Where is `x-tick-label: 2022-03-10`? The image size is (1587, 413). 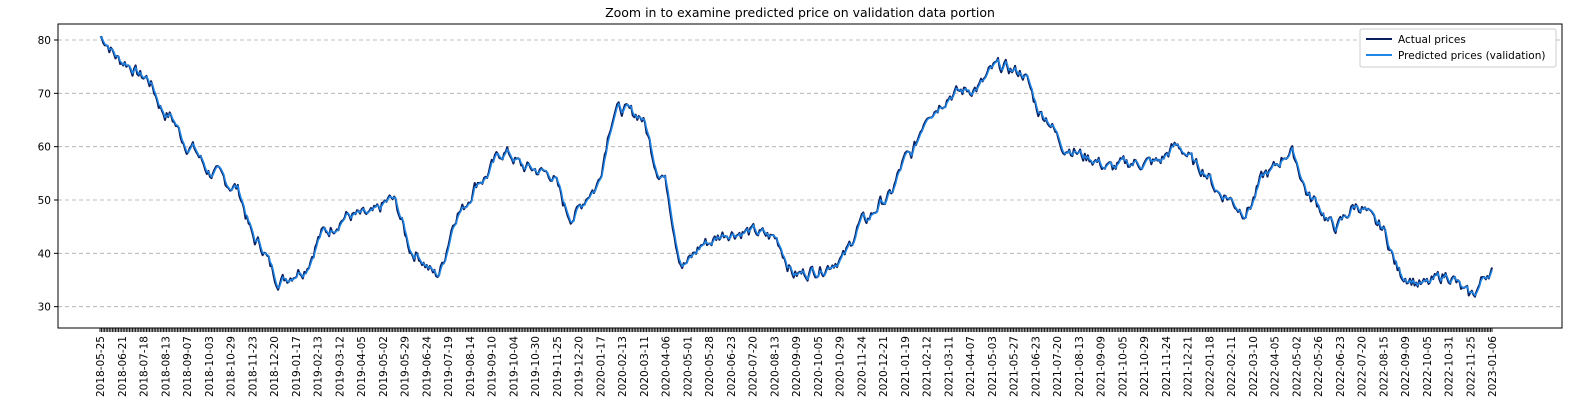
x-tick-label: 2022-03-10 is located at coordinates (1254, 366).